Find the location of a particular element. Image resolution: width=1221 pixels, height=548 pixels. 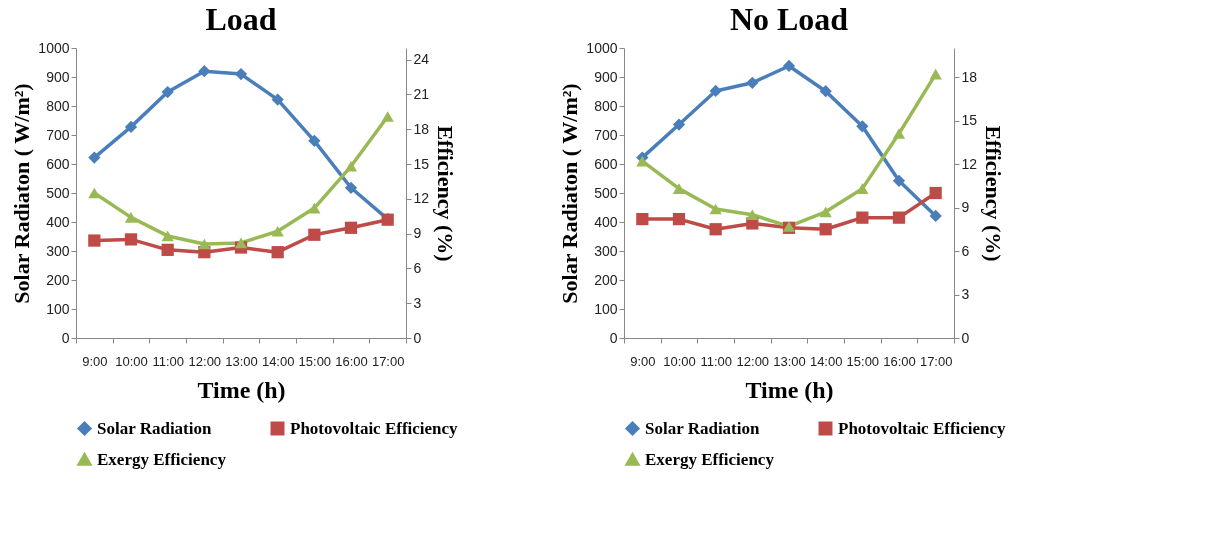

y2-tick-label: 24 is located at coordinates (421, 59).